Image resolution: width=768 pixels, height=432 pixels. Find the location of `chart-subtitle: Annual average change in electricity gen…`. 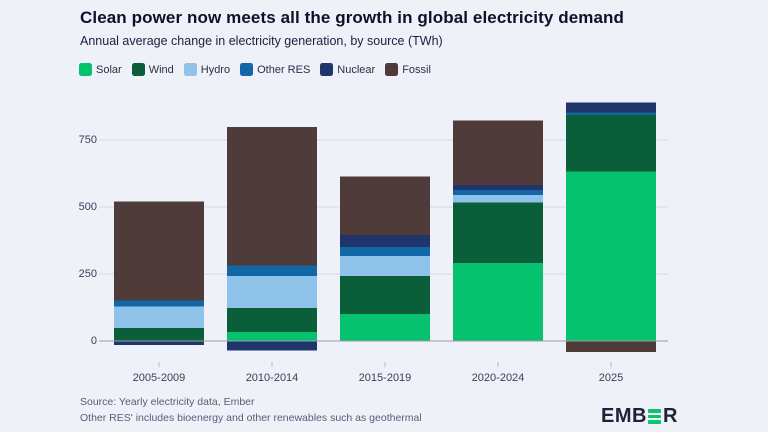

chart-subtitle: Annual average change in electricity gen… is located at coordinates (261, 41).